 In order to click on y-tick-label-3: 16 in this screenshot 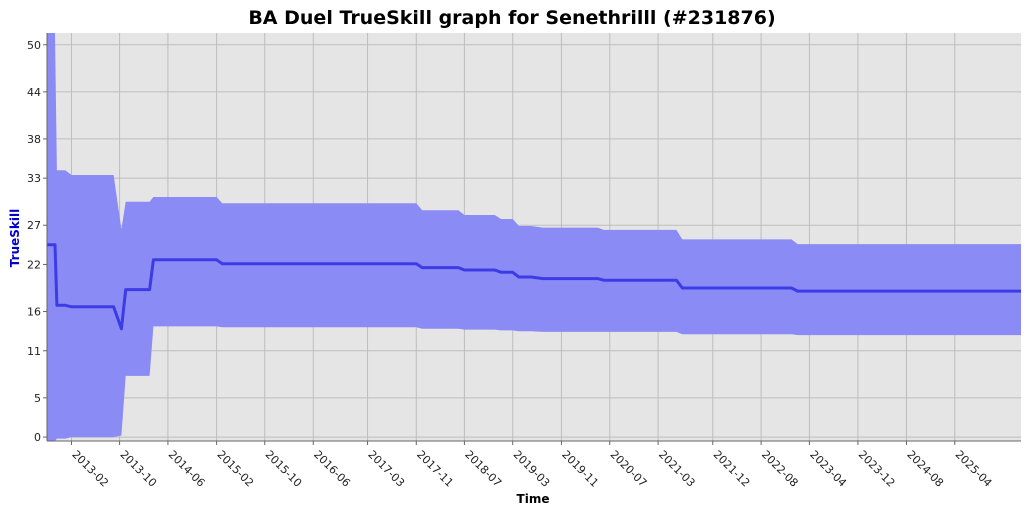, I will do `click(34, 312)`.